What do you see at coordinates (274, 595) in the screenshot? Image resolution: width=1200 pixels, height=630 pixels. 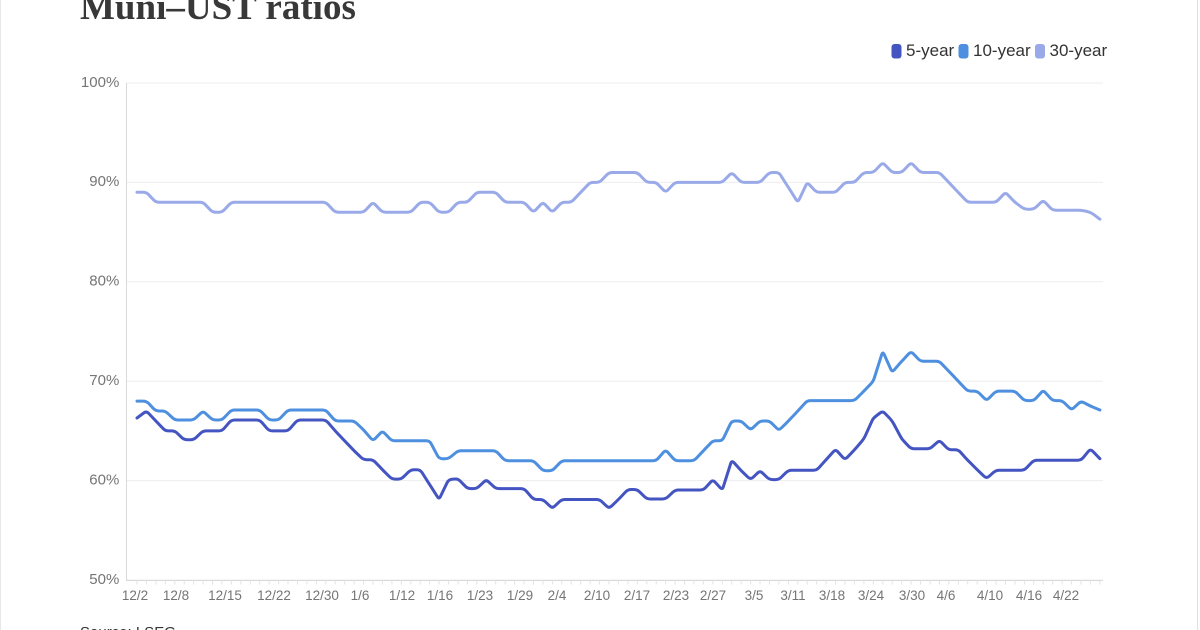 I see `svg-text: 12/22` at bounding box center [274, 595].